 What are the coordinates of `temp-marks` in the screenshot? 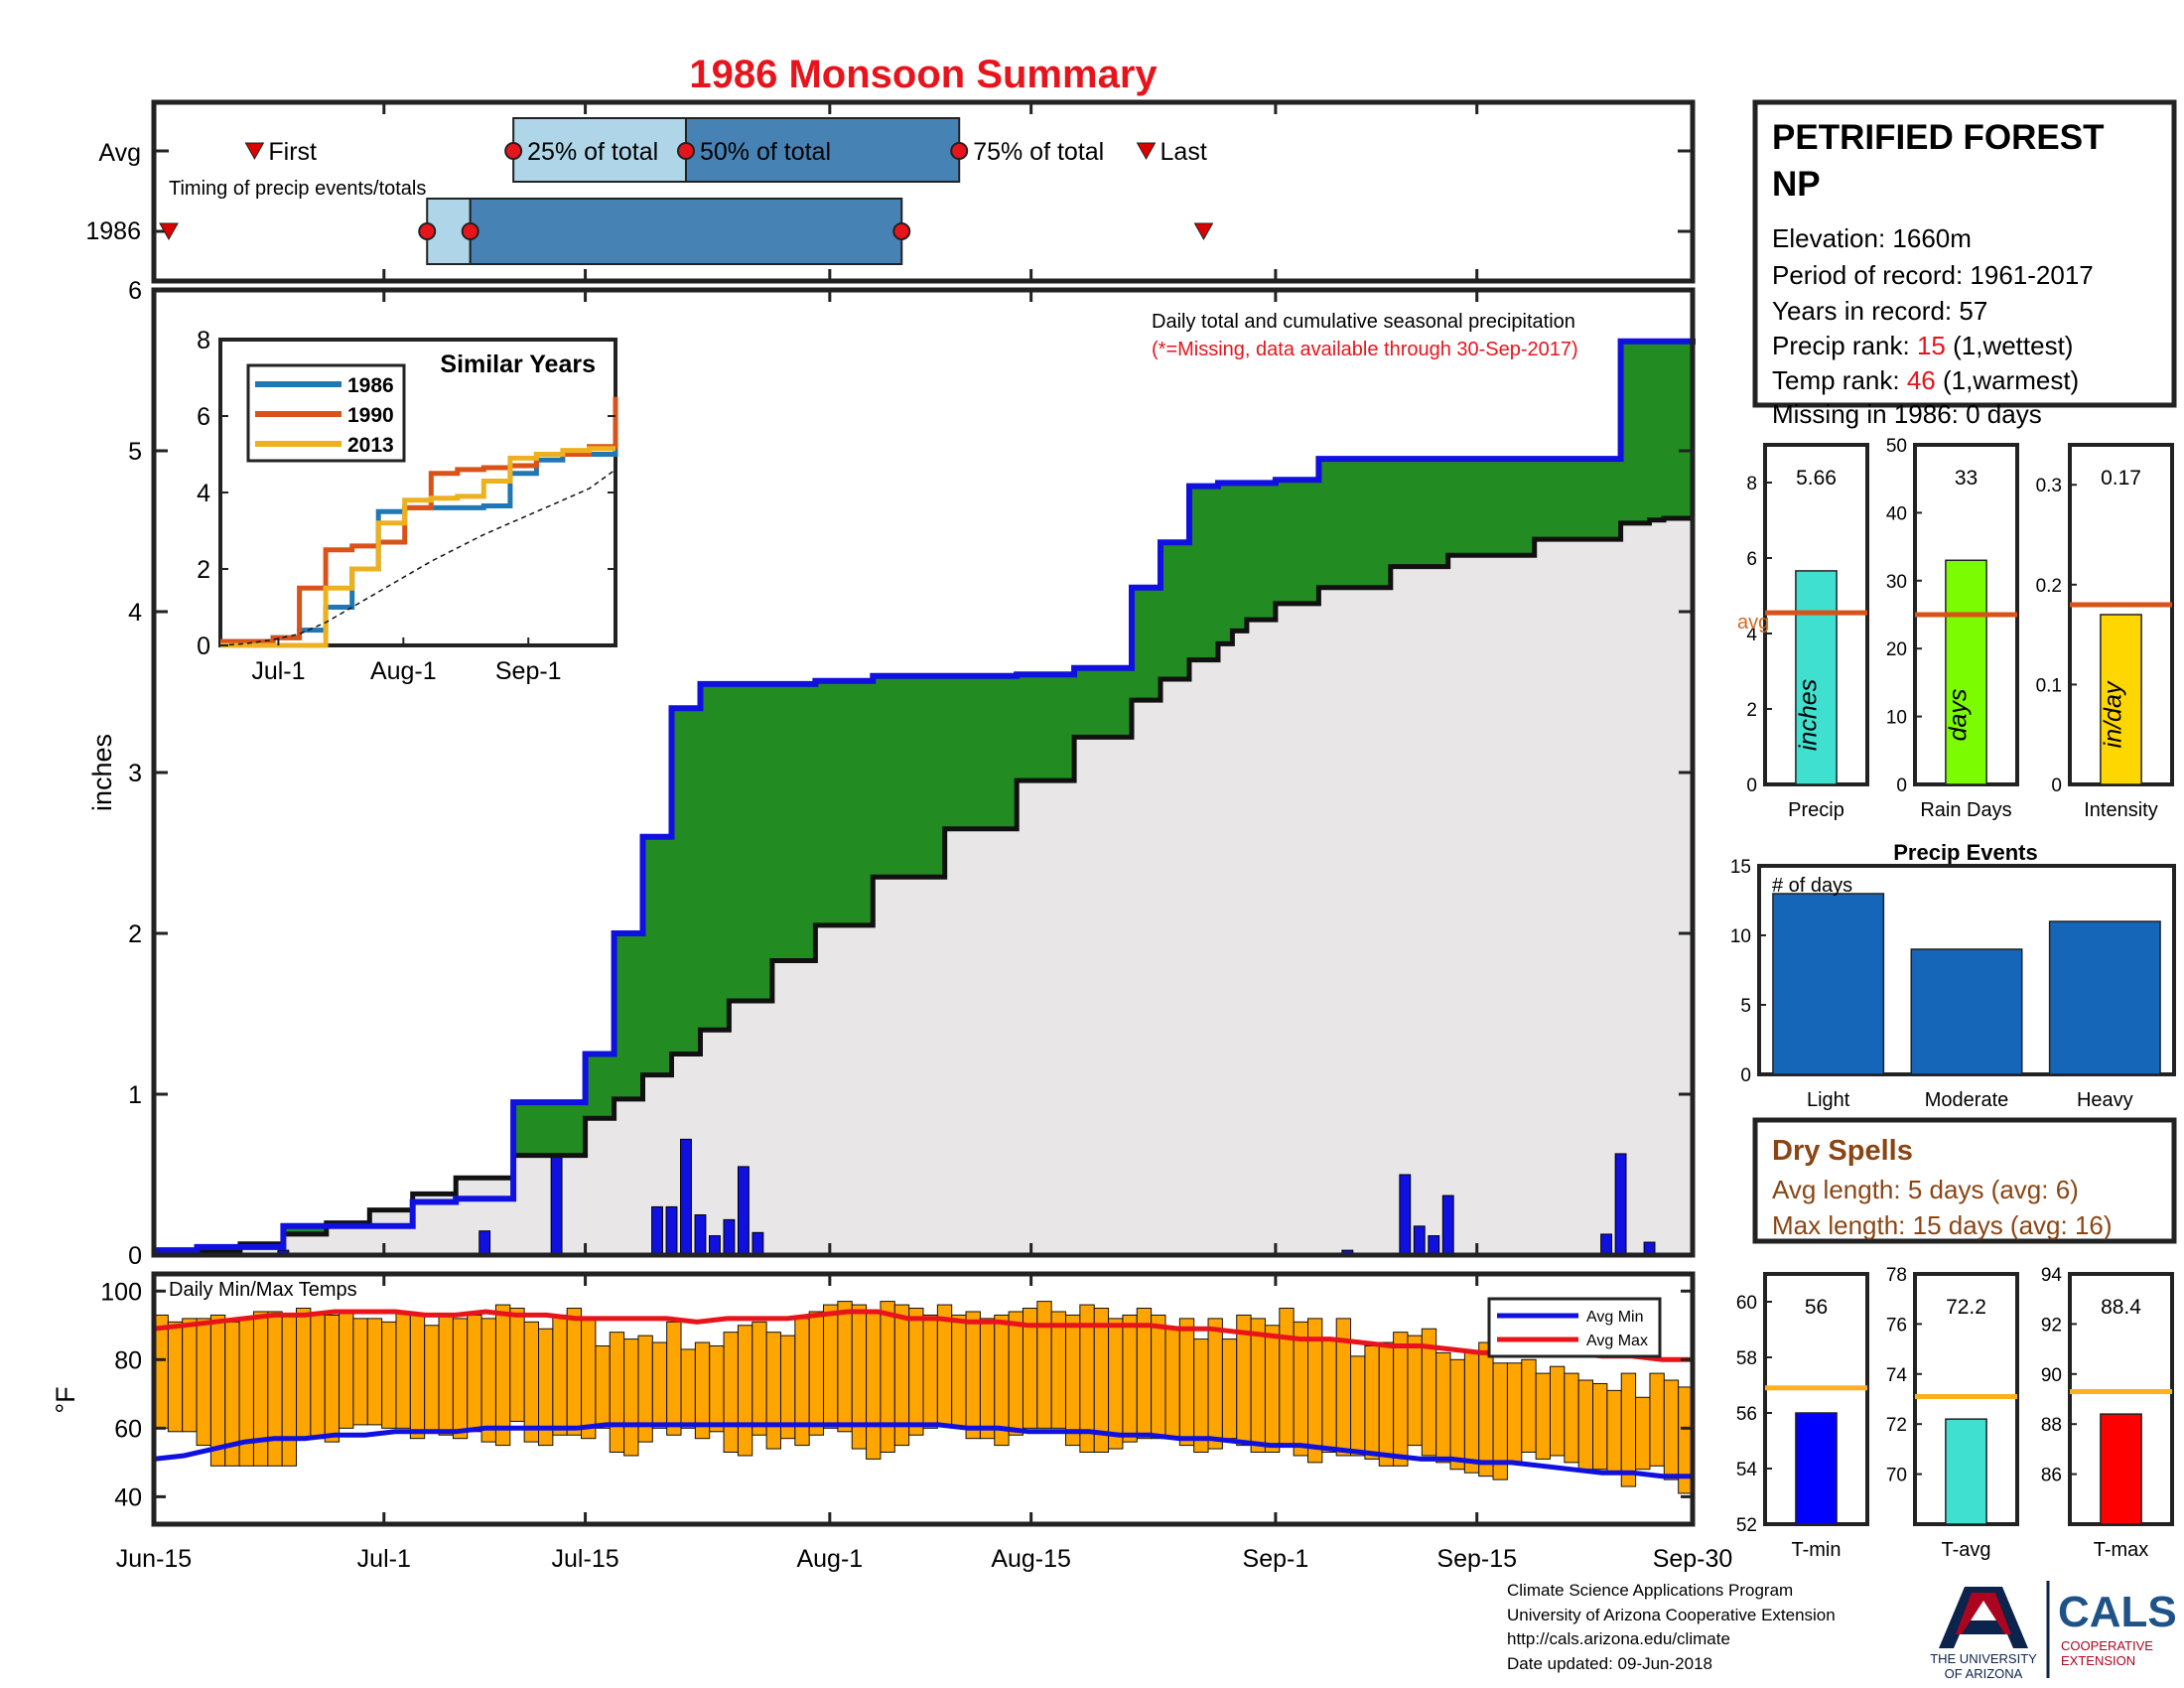 It's located at (923, 1397).